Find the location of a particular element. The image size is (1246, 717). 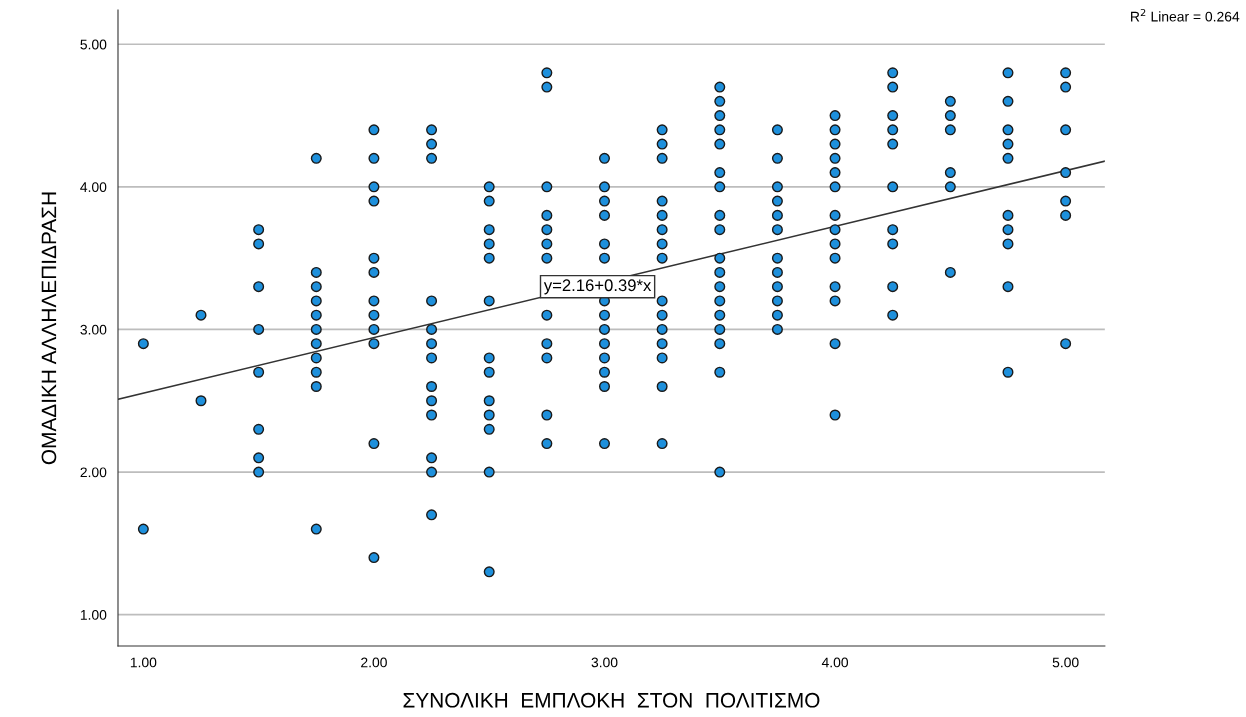

x-tick-label: 3.00 is located at coordinates (604, 662).